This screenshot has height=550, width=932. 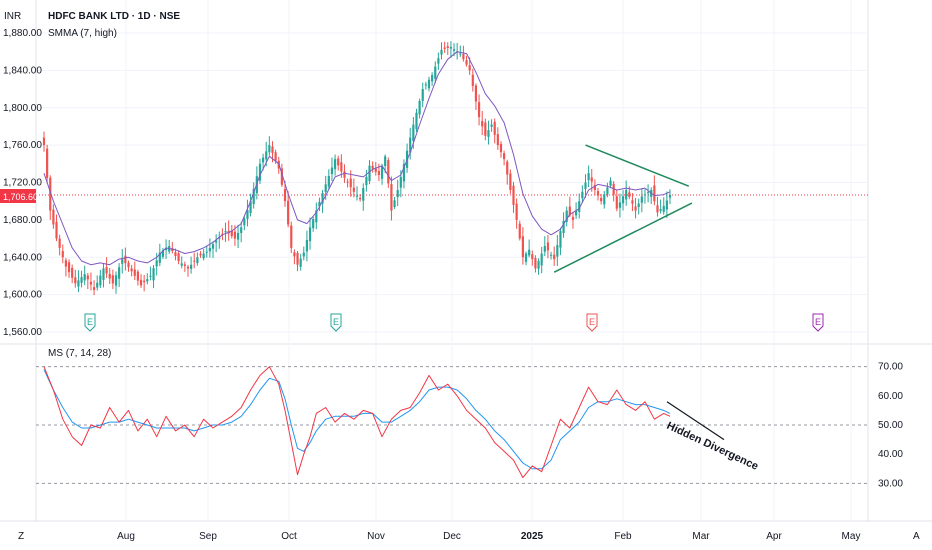 What do you see at coordinates (637, 165) in the screenshot?
I see `triangle-upper-trendline` at bounding box center [637, 165].